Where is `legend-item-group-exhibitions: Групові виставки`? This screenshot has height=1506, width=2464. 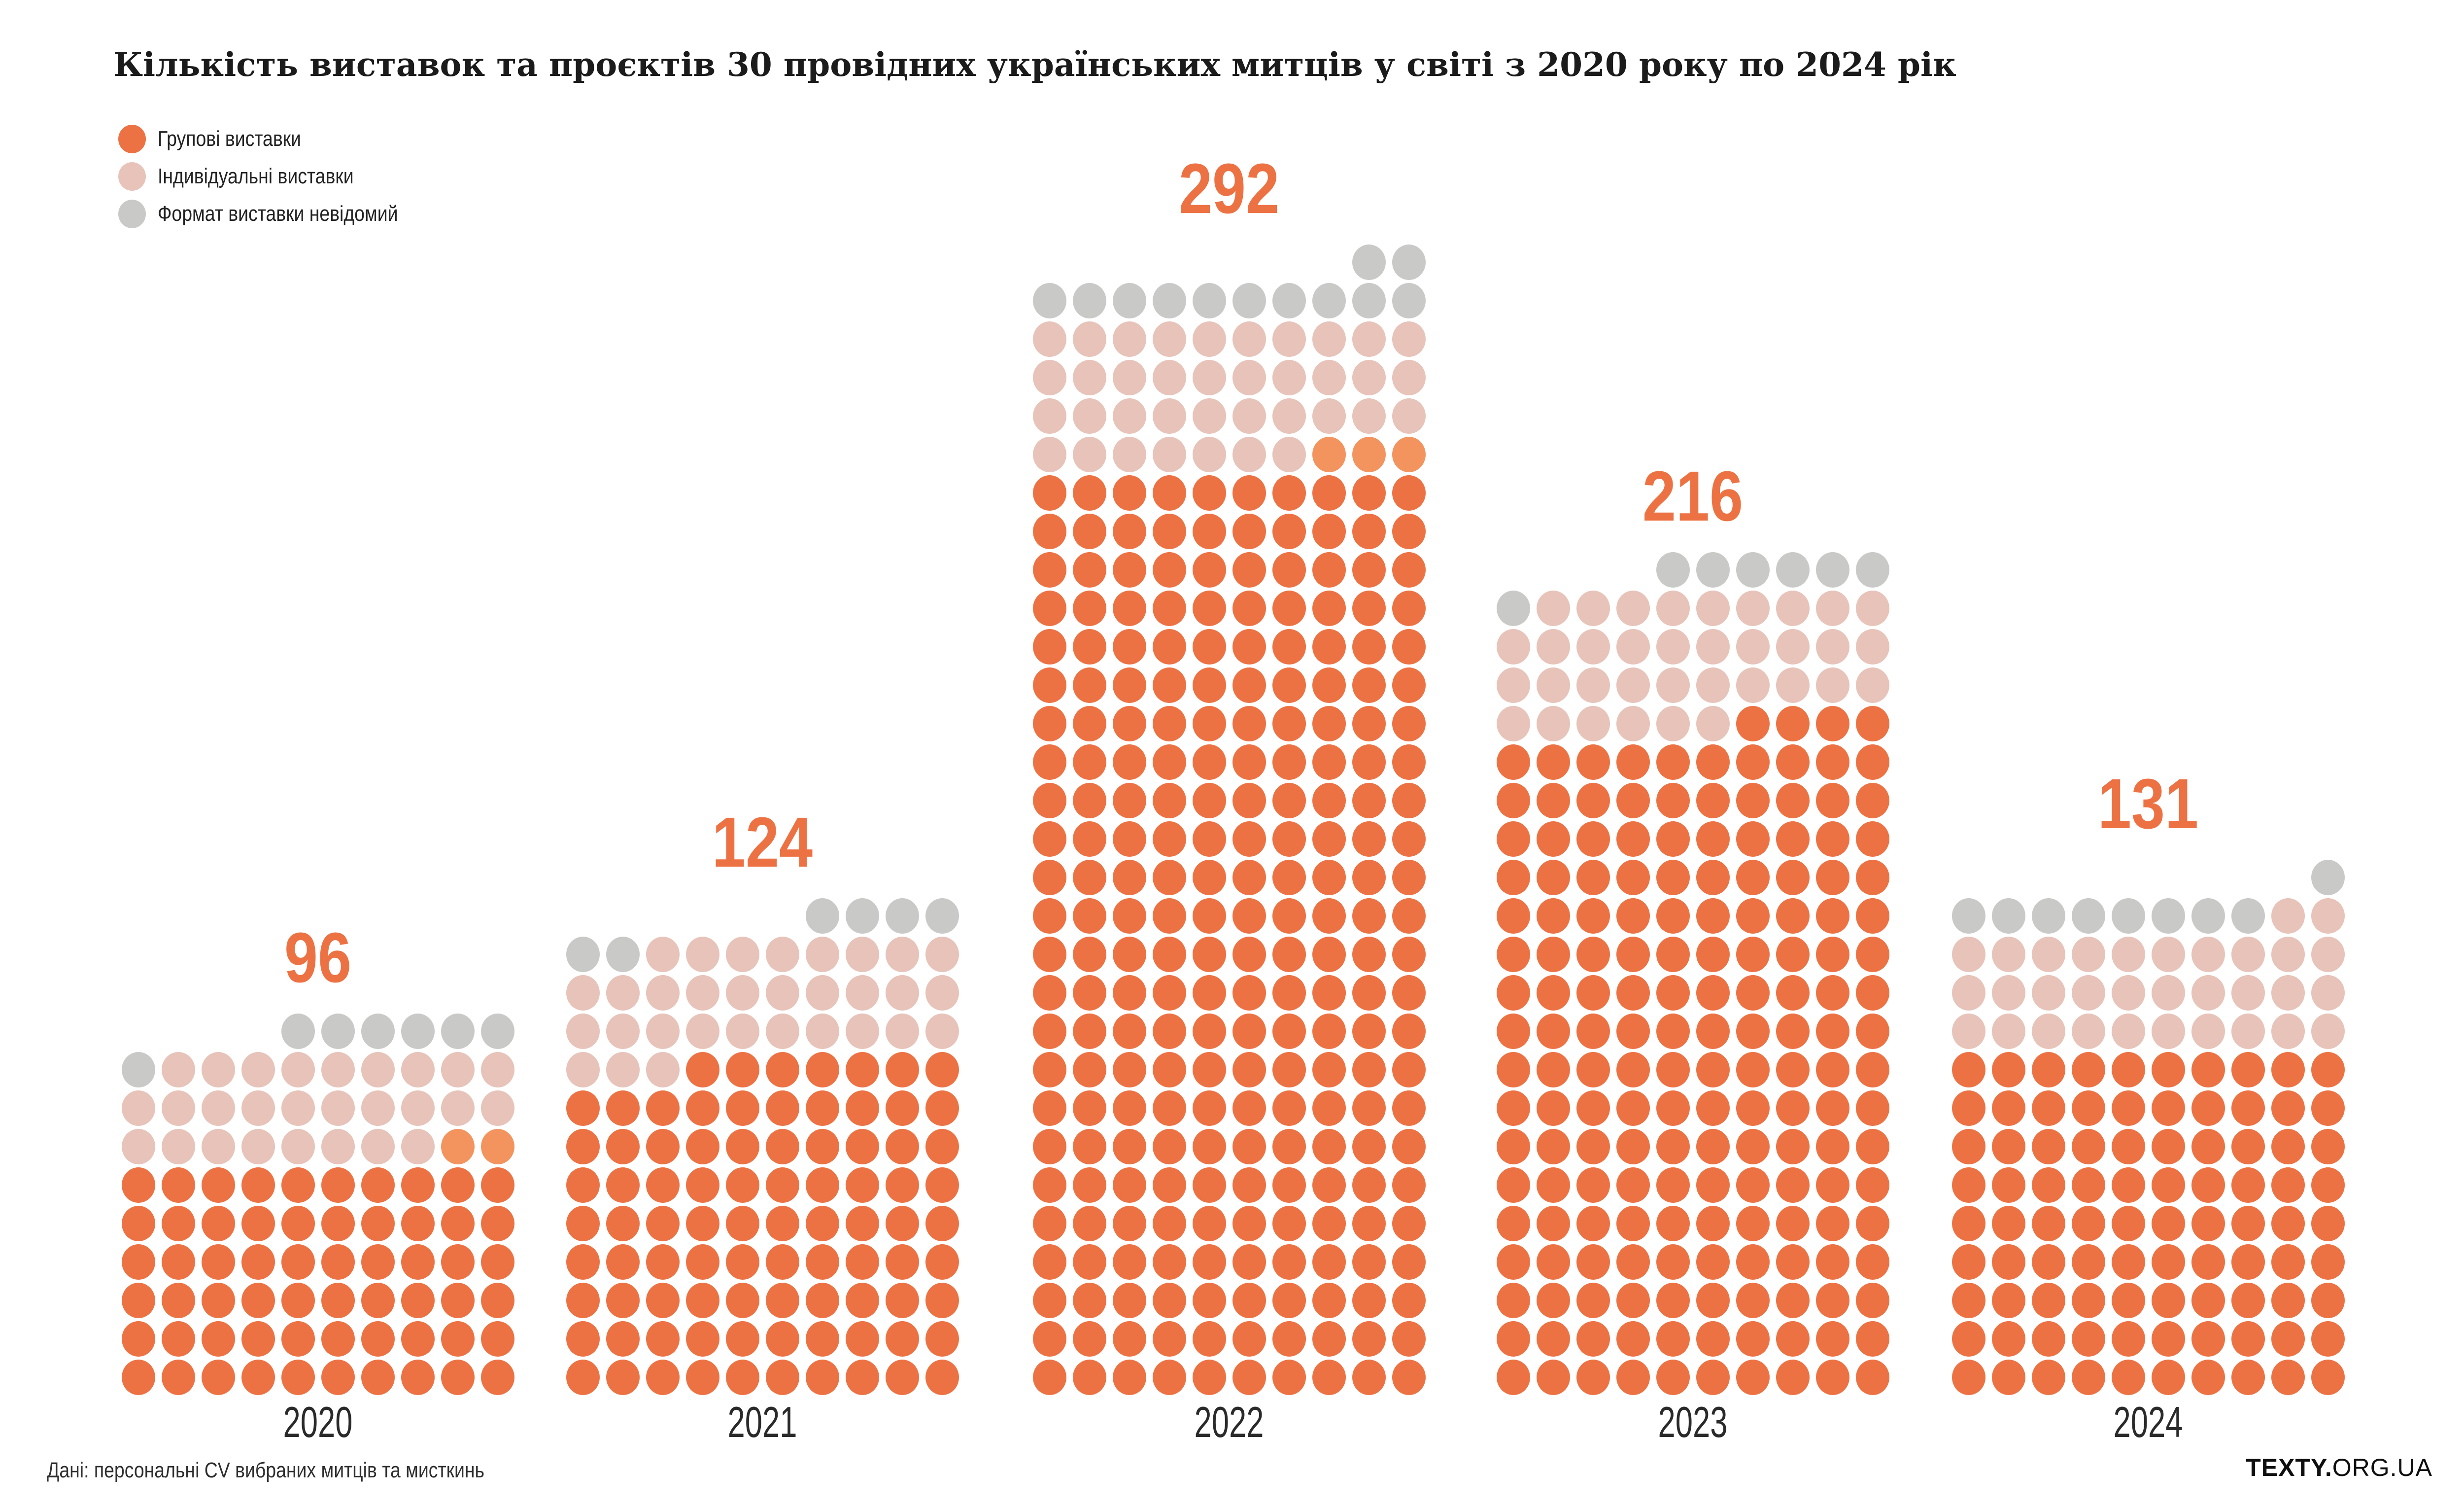
legend-item-group-exhibitions: Групові виставки is located at coordinates (279, 139).